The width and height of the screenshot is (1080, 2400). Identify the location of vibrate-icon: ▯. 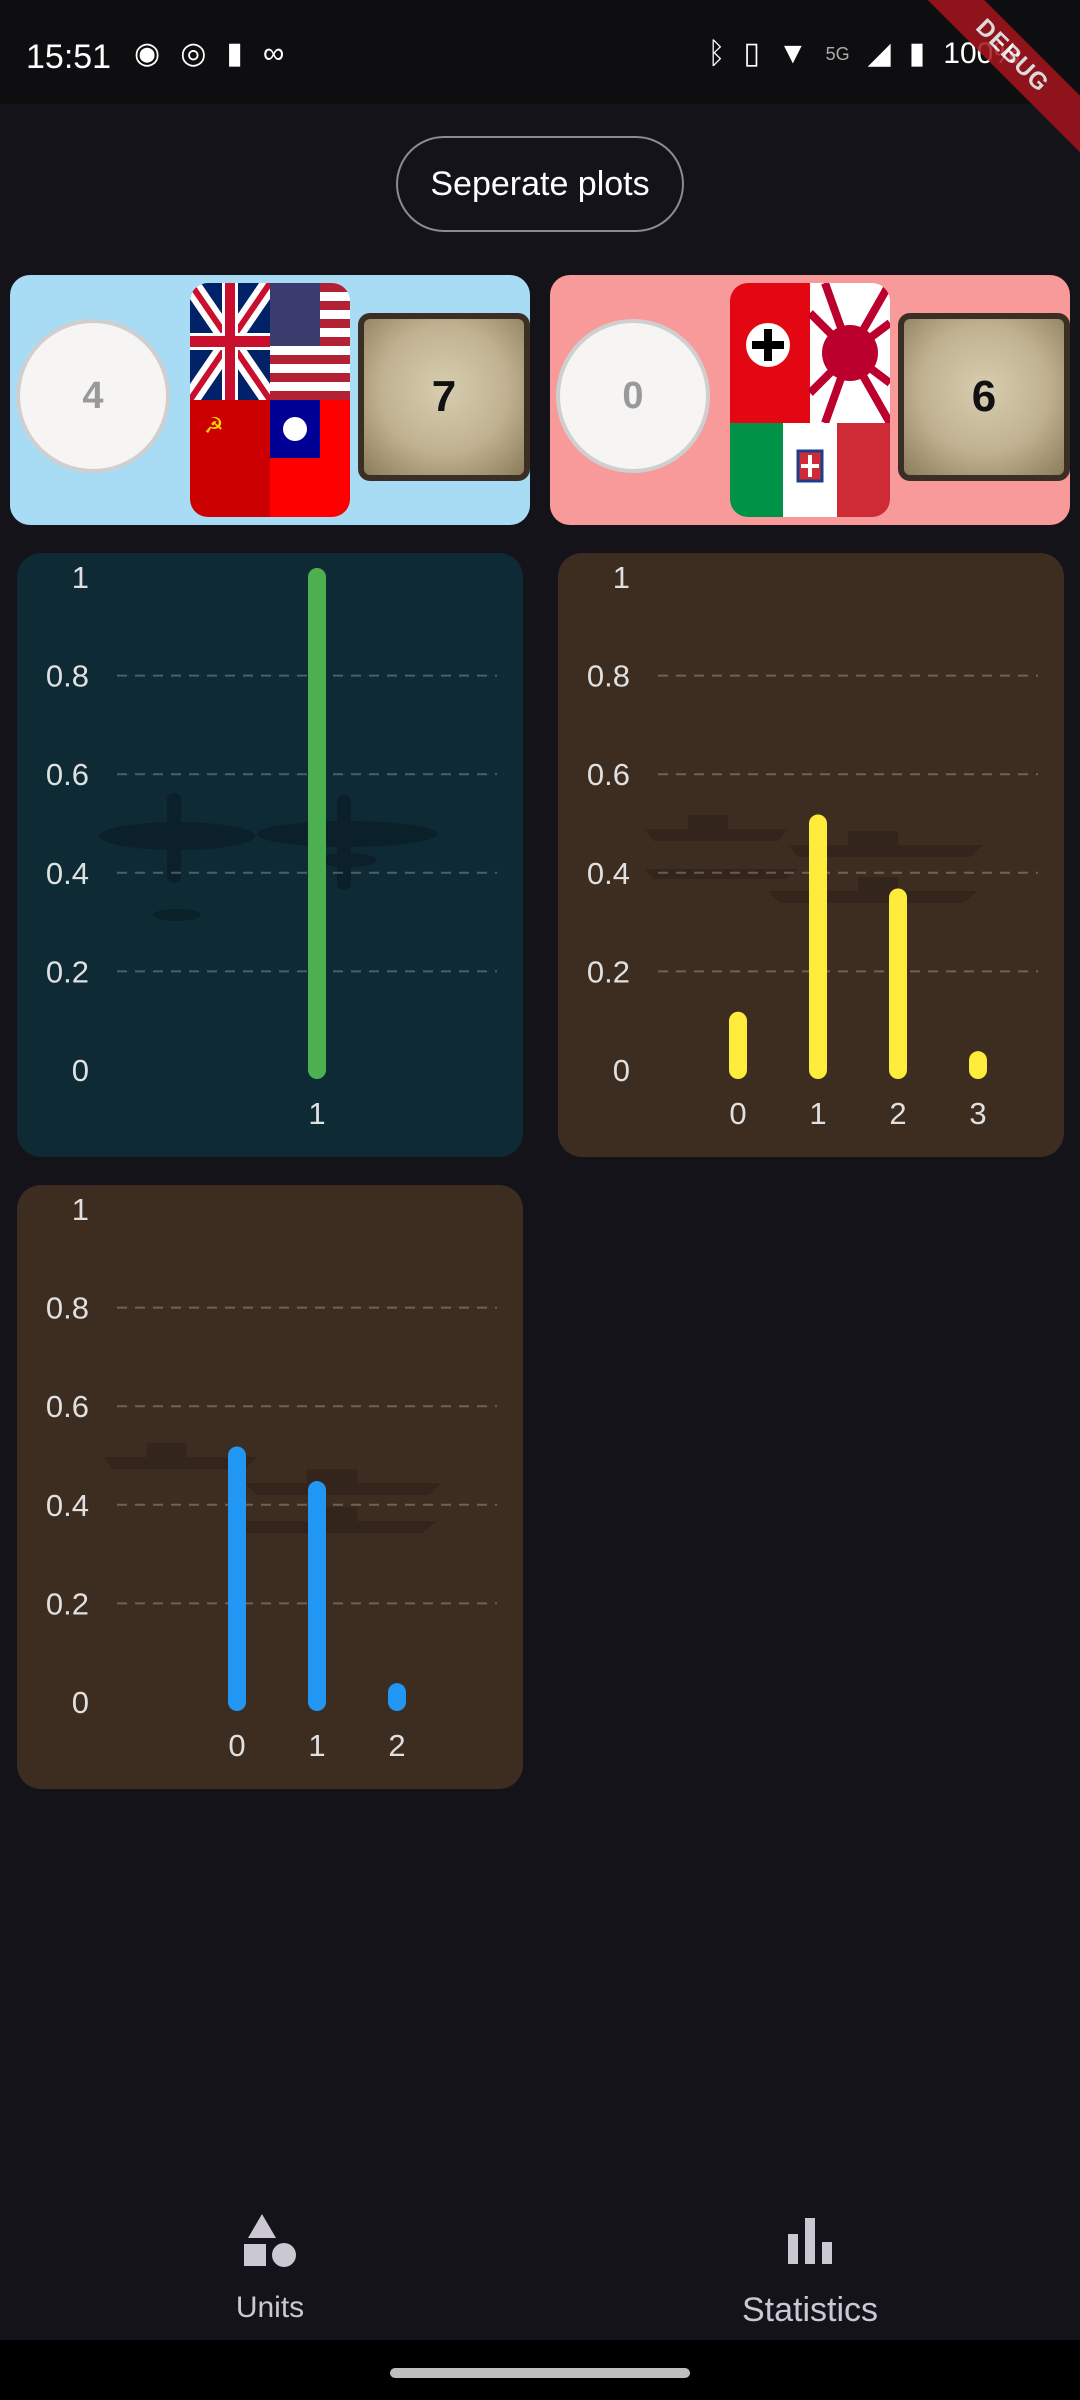
(751, 53).